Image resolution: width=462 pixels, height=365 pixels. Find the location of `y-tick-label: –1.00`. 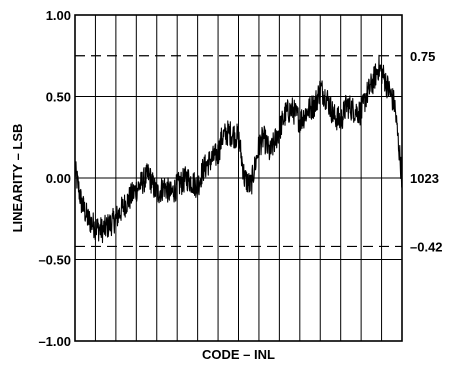

y-tick-label: –1.00 is located at coordinates (54, 341).